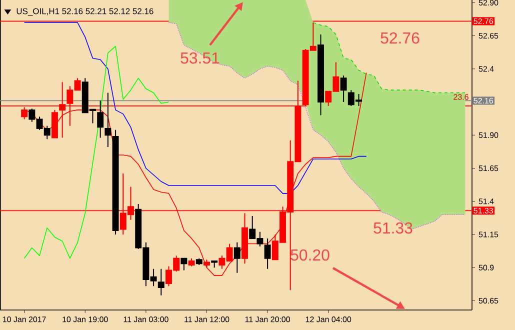 Image resolution: width=515 pixels, height=330 pixels. What do you see at coordinates (400, 38) in the screenshot?
I see `annotation: 52.76` at bounding box center [400, 38].